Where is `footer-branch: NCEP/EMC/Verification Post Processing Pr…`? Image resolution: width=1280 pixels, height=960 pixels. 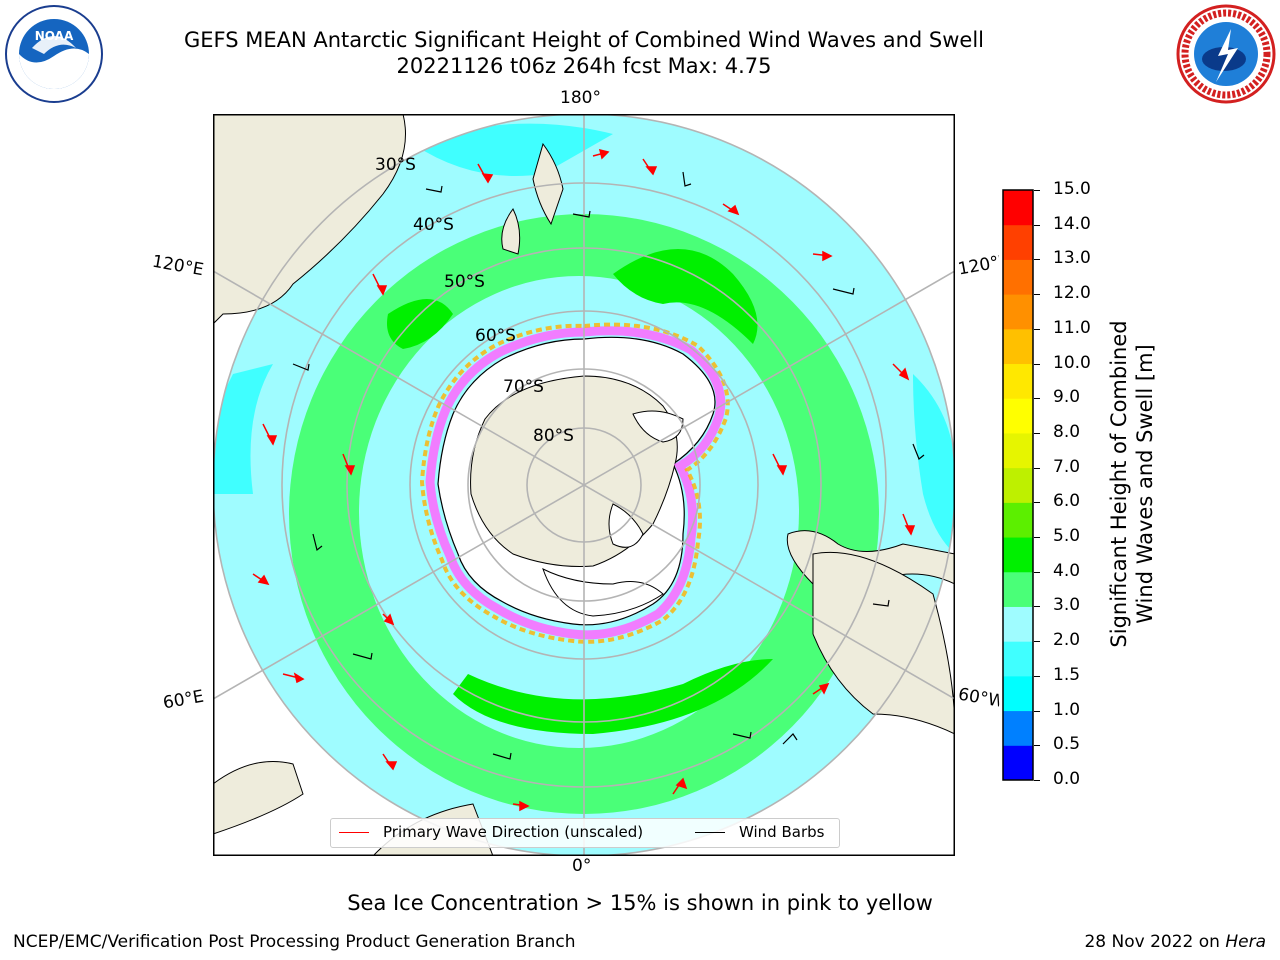
footer-branch: NCEP/EMC/Verification Post Processing Pr… is located at coordinates (294, 942).